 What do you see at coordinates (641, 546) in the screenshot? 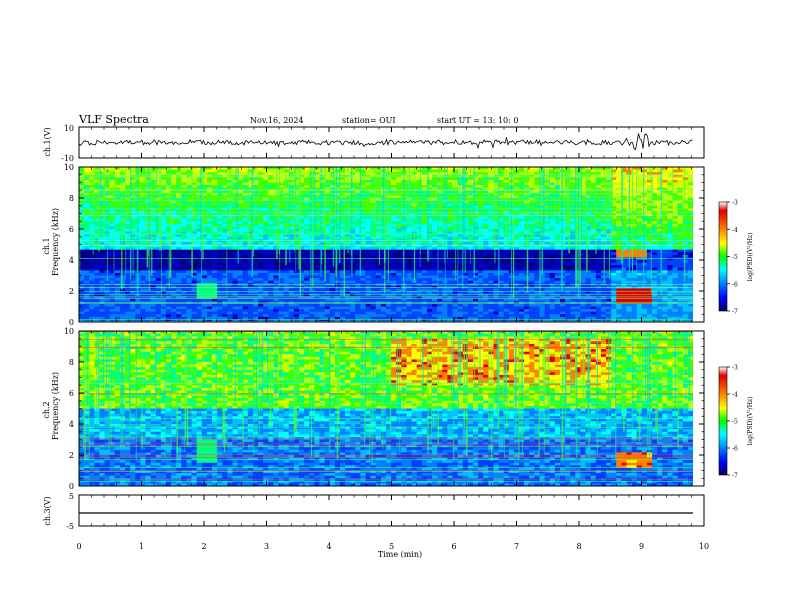
I see `time-tick-label: 9` at bounding box center [641, 546].